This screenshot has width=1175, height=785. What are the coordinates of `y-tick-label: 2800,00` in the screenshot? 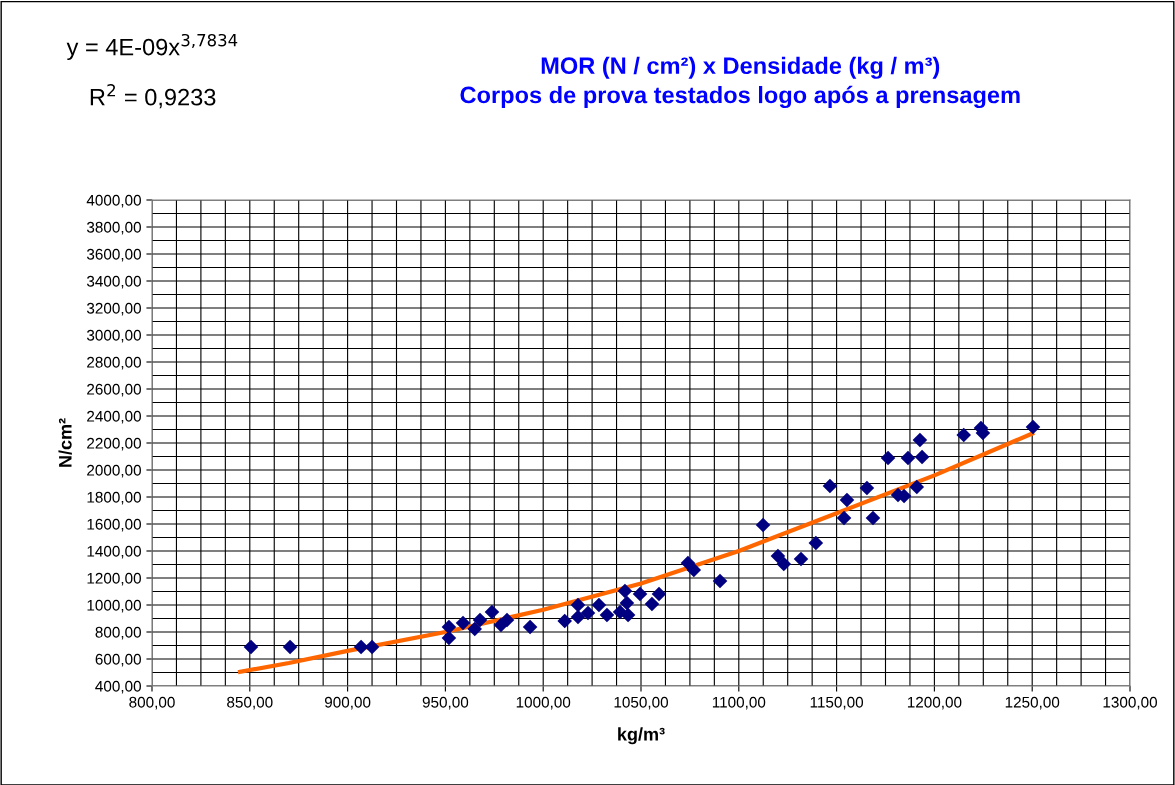 It's located at (114, 363).